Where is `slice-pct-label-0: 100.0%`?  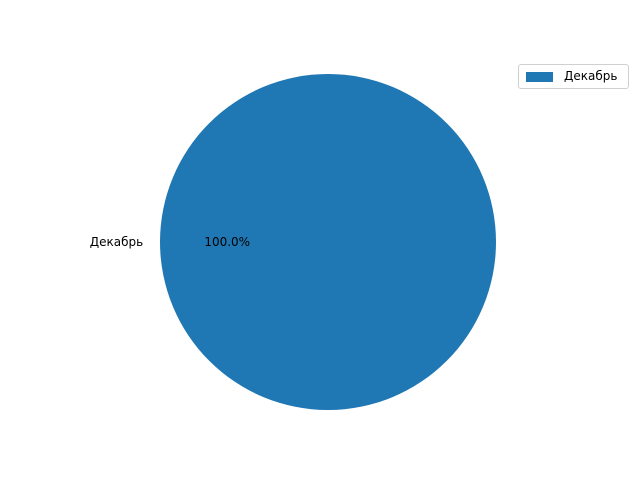
slice-pct-label-0: 100.0% is located at coordinates (227, 242).